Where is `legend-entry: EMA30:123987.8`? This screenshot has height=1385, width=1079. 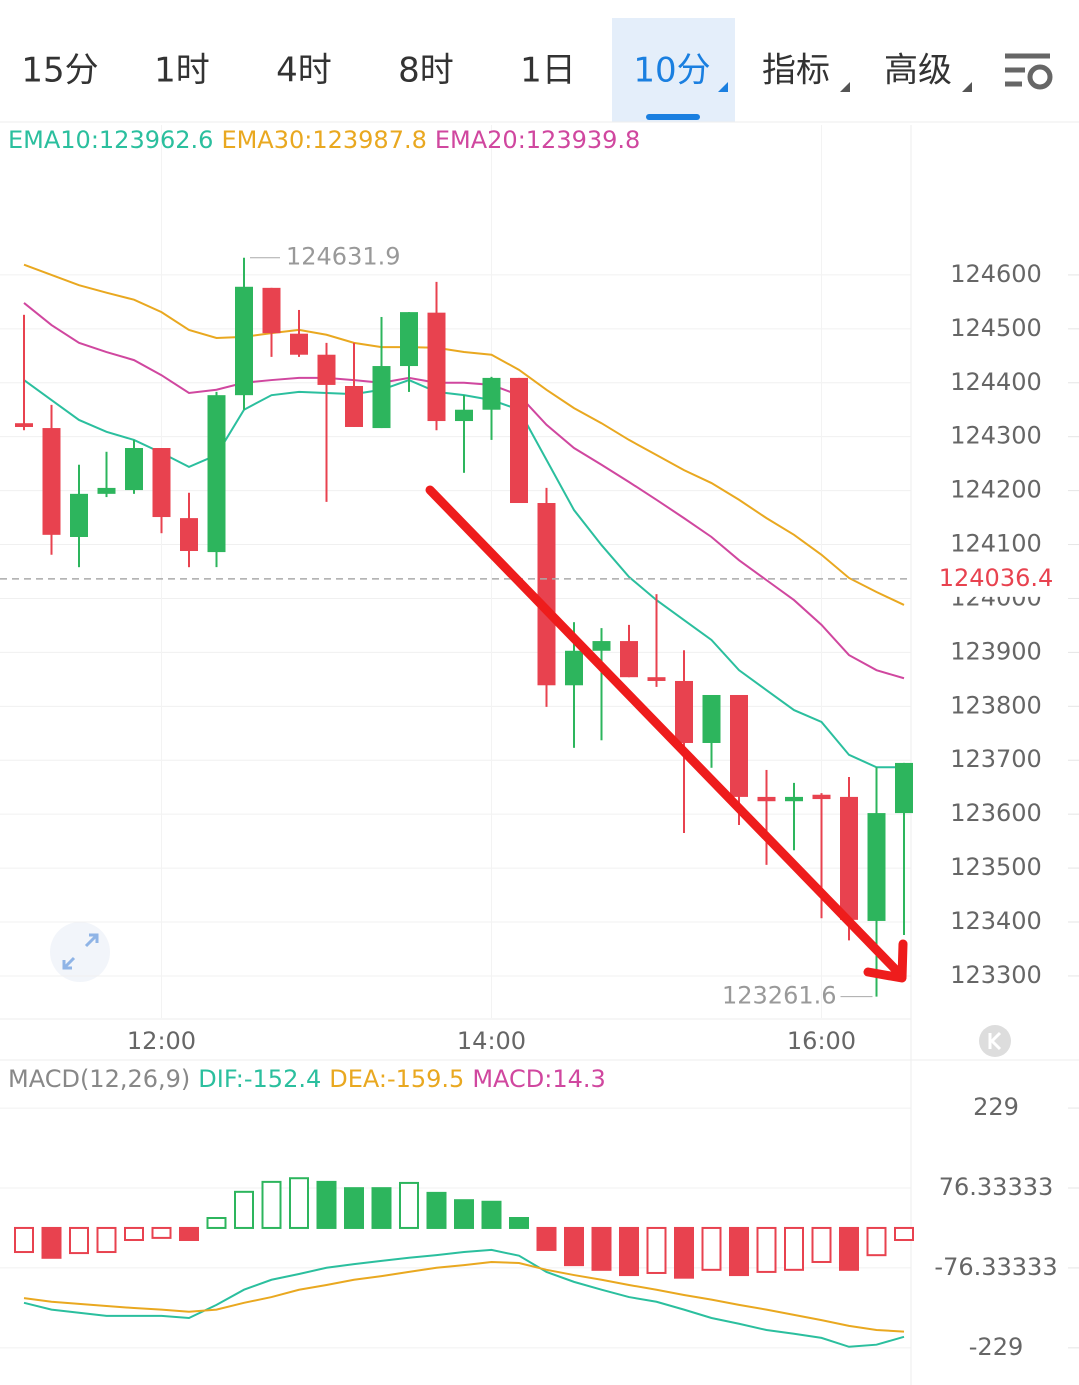 legend-entry: EMA30:123987.8 is located at coordinates (323, 140).